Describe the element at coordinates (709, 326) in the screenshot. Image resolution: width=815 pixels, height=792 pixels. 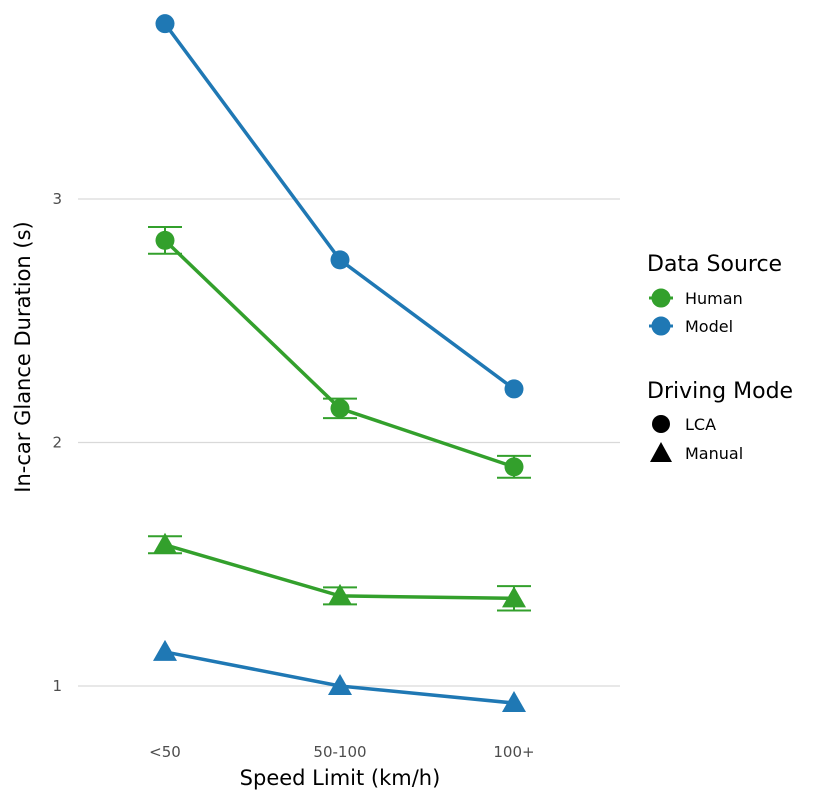
I see `legend-label-model: Model` at that location.